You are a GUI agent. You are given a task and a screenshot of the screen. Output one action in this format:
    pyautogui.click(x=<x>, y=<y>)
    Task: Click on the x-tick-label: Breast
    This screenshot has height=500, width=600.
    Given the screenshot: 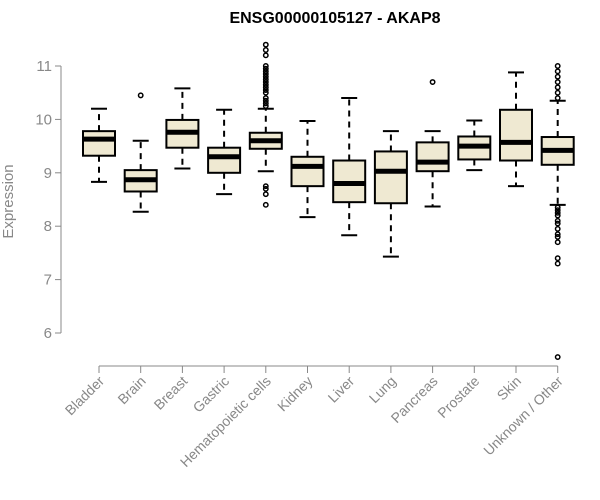 What is the action you would take?
    pyautogui.click(x=171, y=393)
    